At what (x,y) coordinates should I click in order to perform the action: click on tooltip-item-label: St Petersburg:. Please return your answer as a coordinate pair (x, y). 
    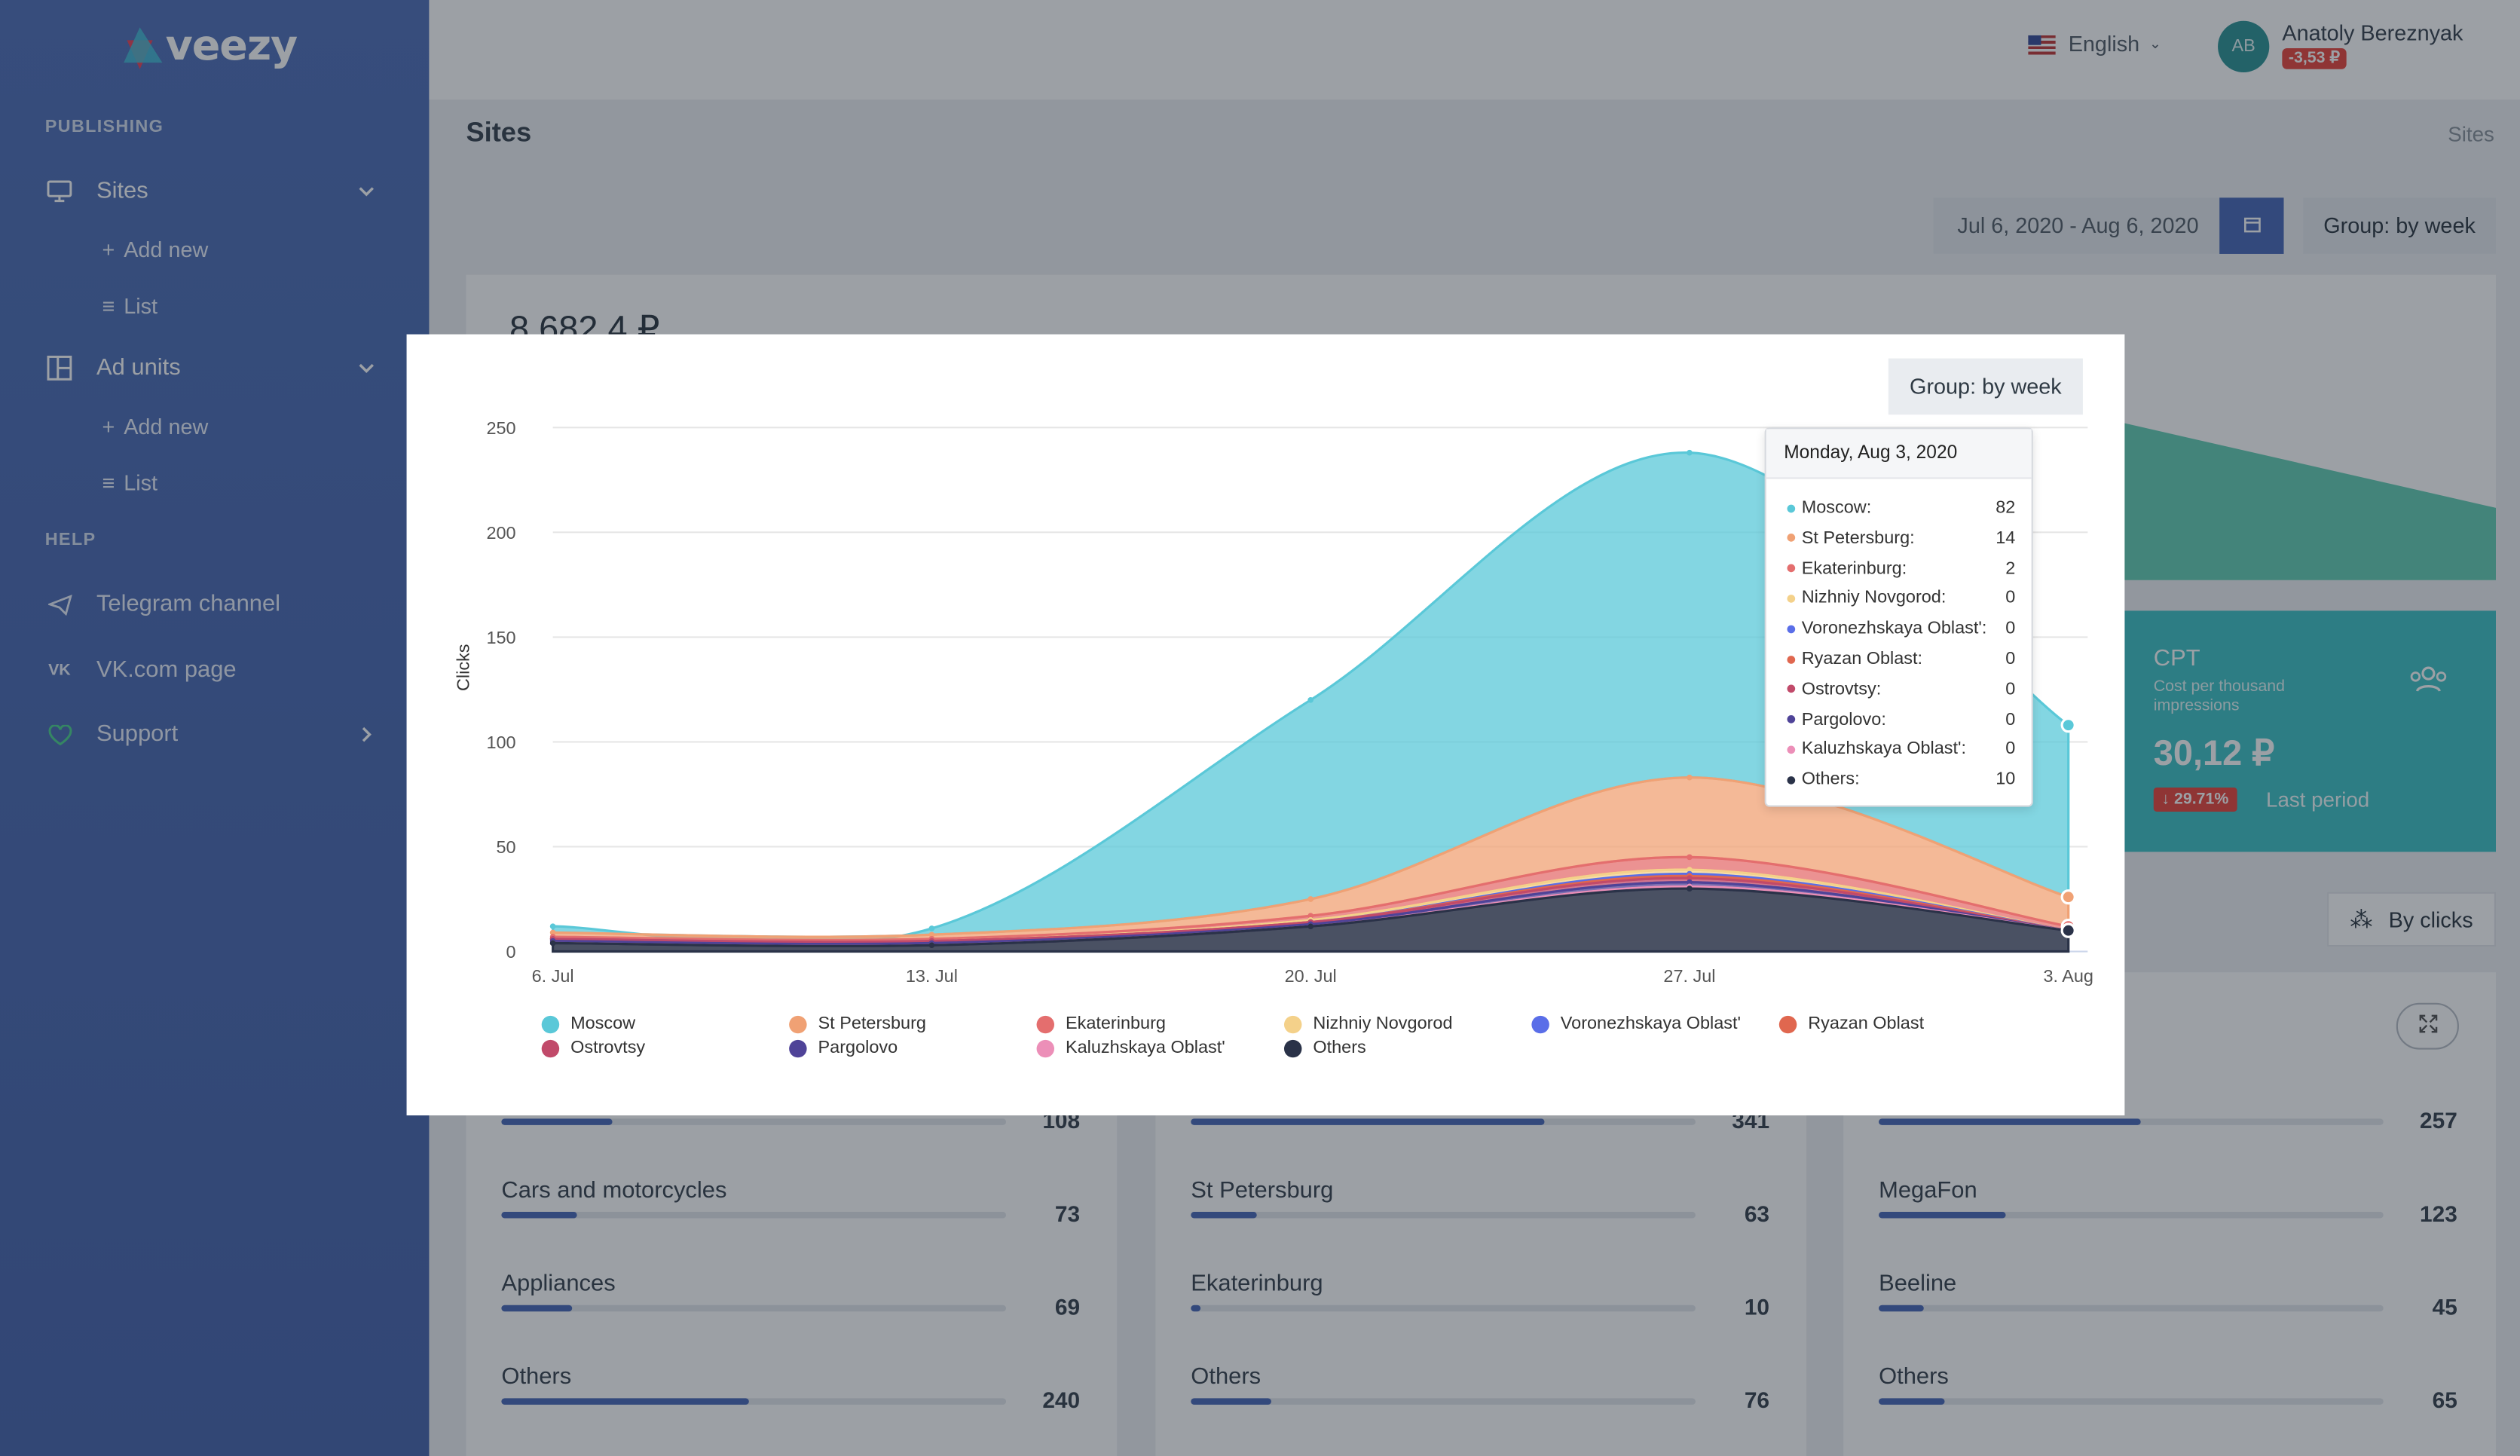
    Looking at the image, I should click on (1858, 538).